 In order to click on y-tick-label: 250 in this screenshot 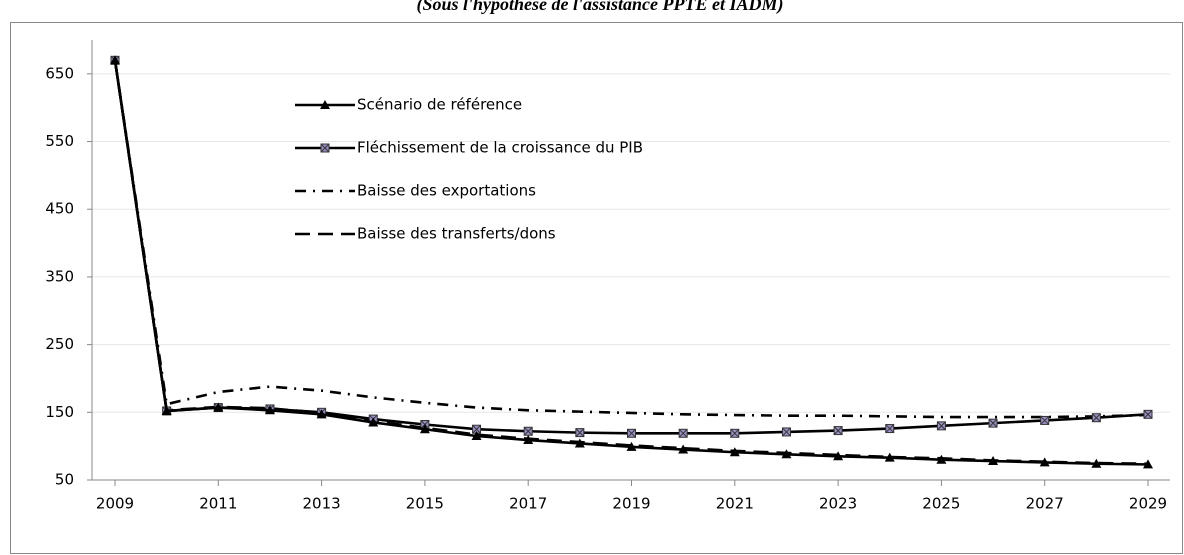, I will do `click(59, 344)`.